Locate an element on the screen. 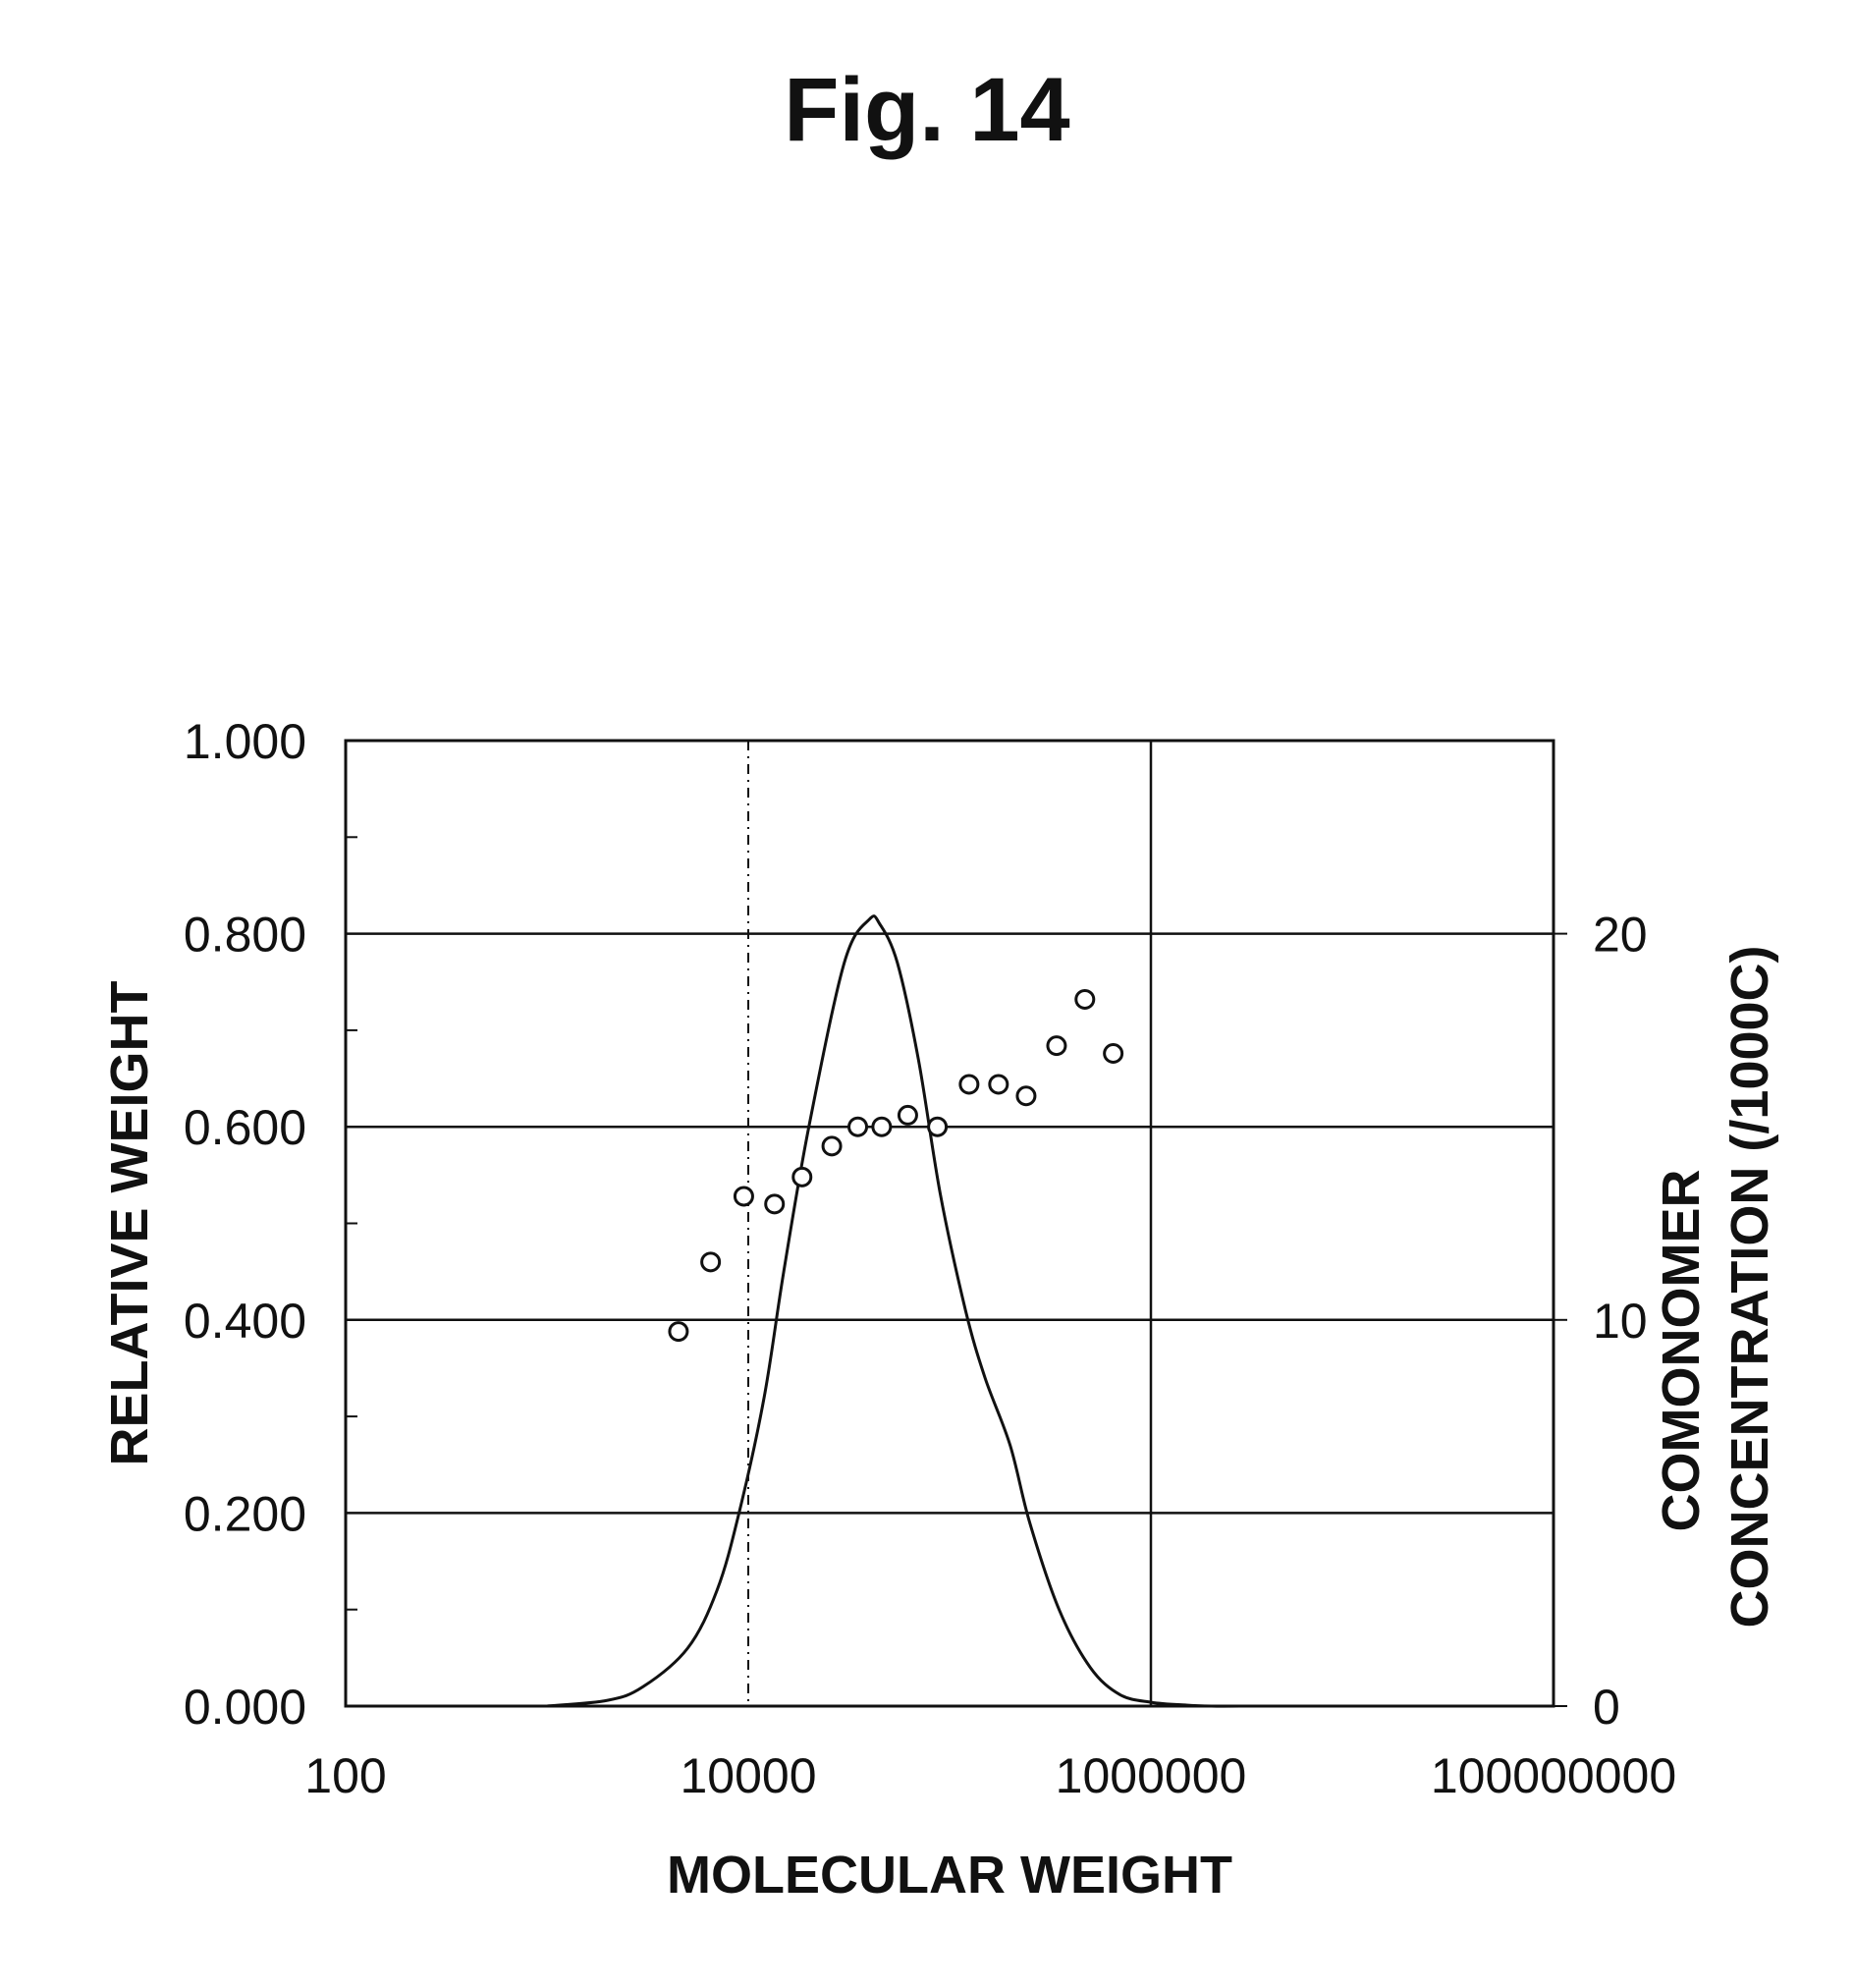  y-axis-label: RELATIVE WEIGHT is located at coordinates (129, 1222).